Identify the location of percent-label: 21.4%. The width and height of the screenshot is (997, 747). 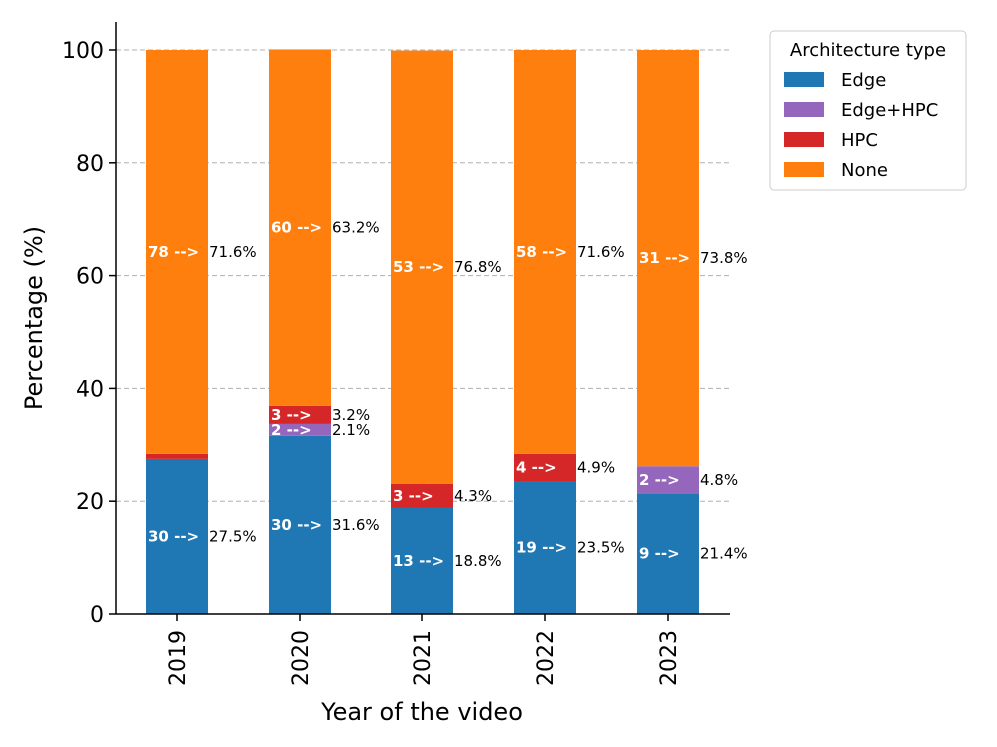
(724, 554).